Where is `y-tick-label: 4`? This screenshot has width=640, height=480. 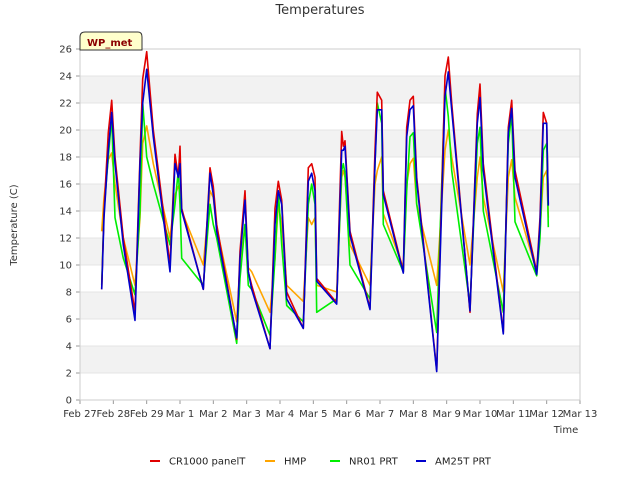
y-tick-label: 4 is located at coordinates (69, 347).